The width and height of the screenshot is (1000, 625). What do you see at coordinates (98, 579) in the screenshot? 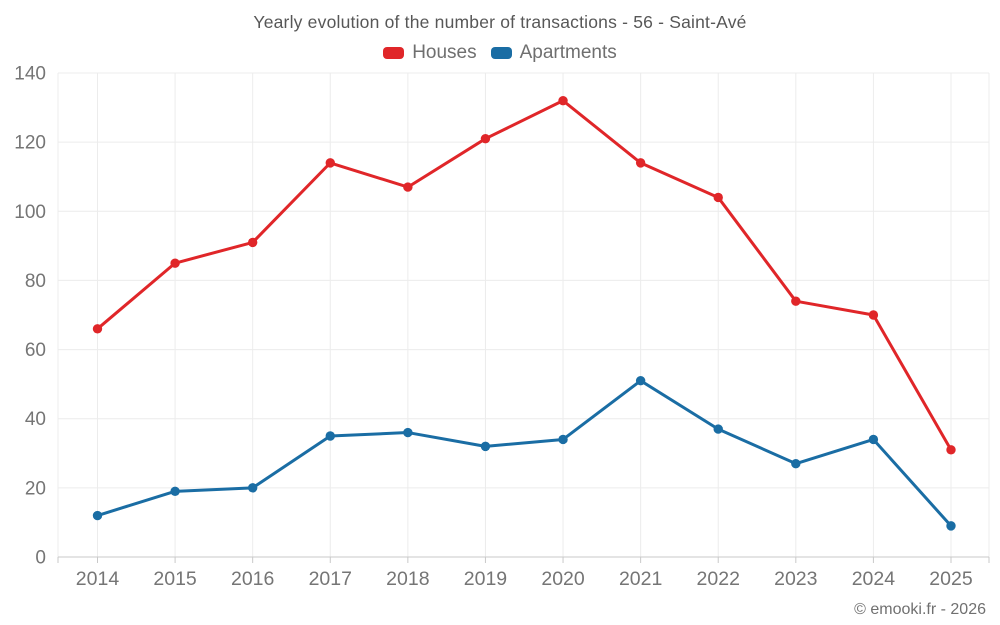
I see `x-axis-tick-label: 2014` at bounding box center [98, 579].